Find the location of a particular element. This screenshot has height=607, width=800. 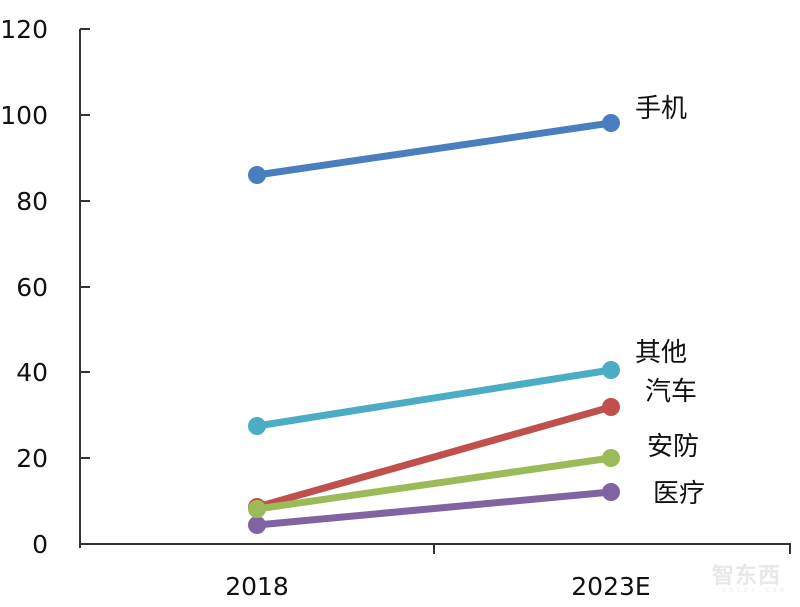

y-axis is located at coordinates (84, 288).